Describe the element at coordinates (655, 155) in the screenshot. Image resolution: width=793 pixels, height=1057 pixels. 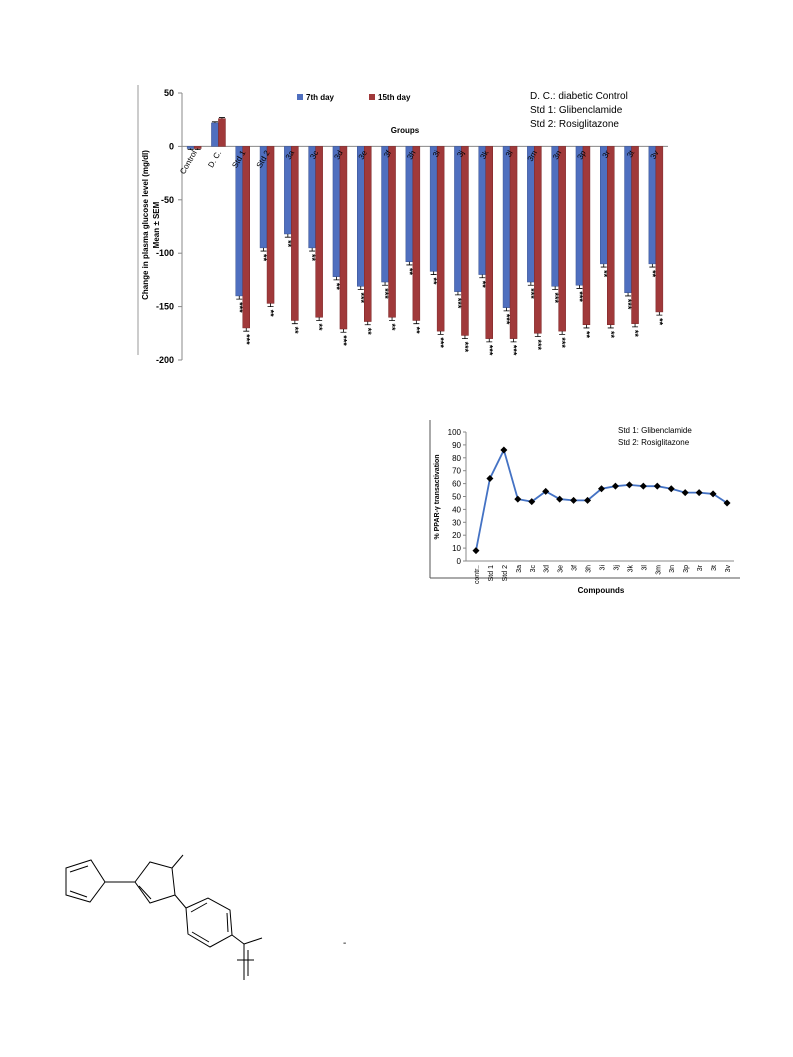
I see `x-tick-label: 3v` at that location.